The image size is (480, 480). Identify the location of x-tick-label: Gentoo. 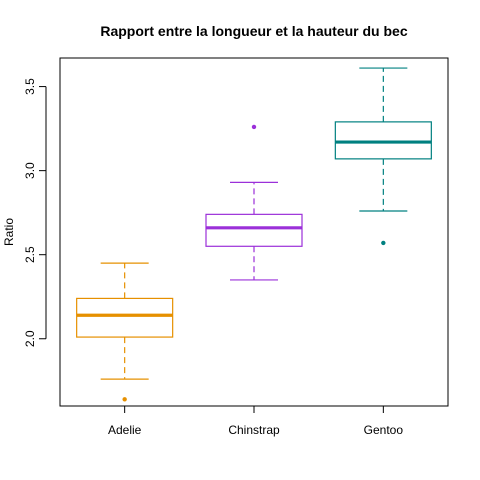
(384, 430).